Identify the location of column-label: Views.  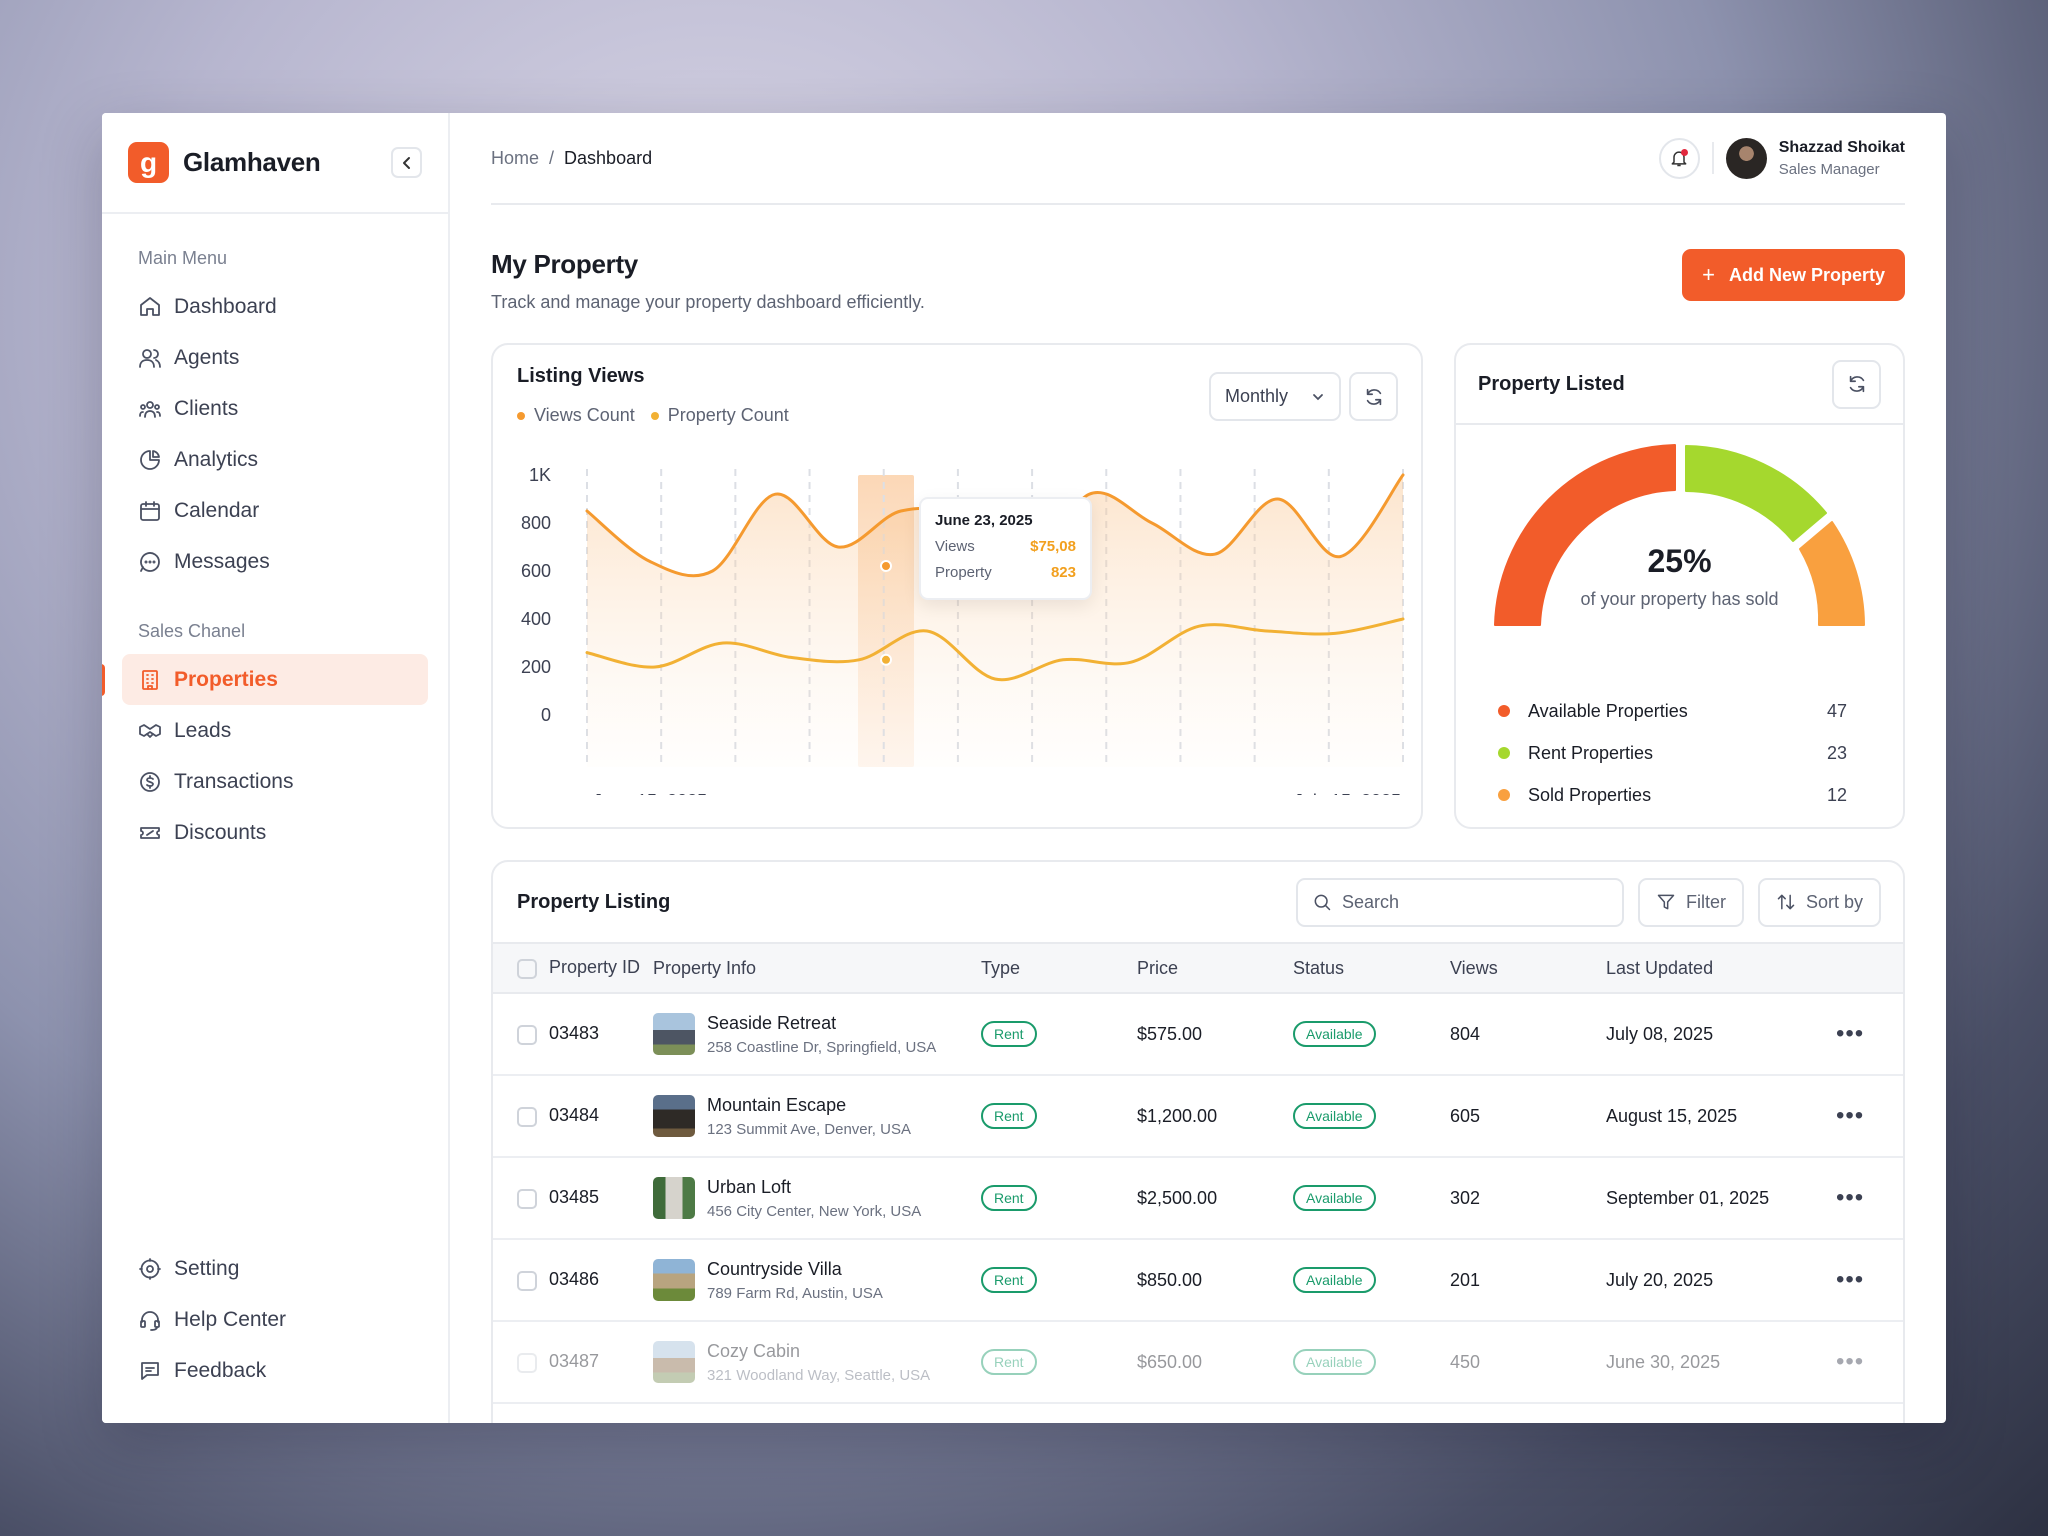
(1474, 967).